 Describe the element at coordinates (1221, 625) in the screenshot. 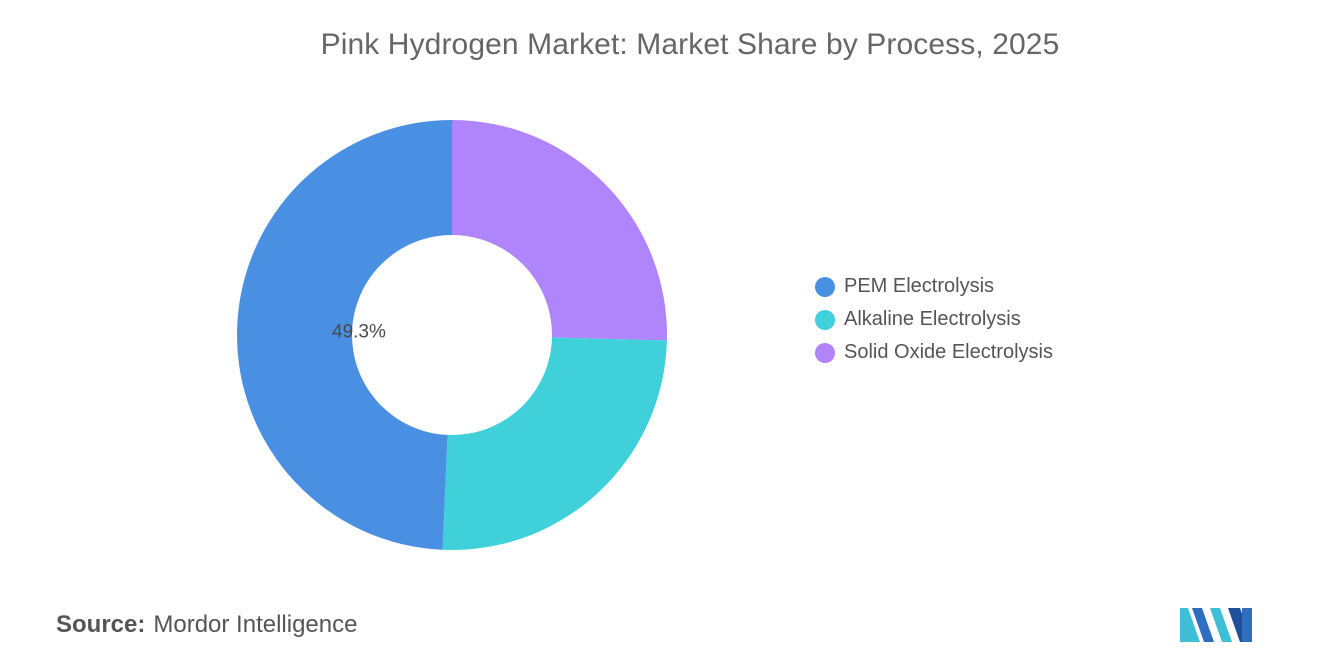

I see `logo-shape-mid-right` at that location.